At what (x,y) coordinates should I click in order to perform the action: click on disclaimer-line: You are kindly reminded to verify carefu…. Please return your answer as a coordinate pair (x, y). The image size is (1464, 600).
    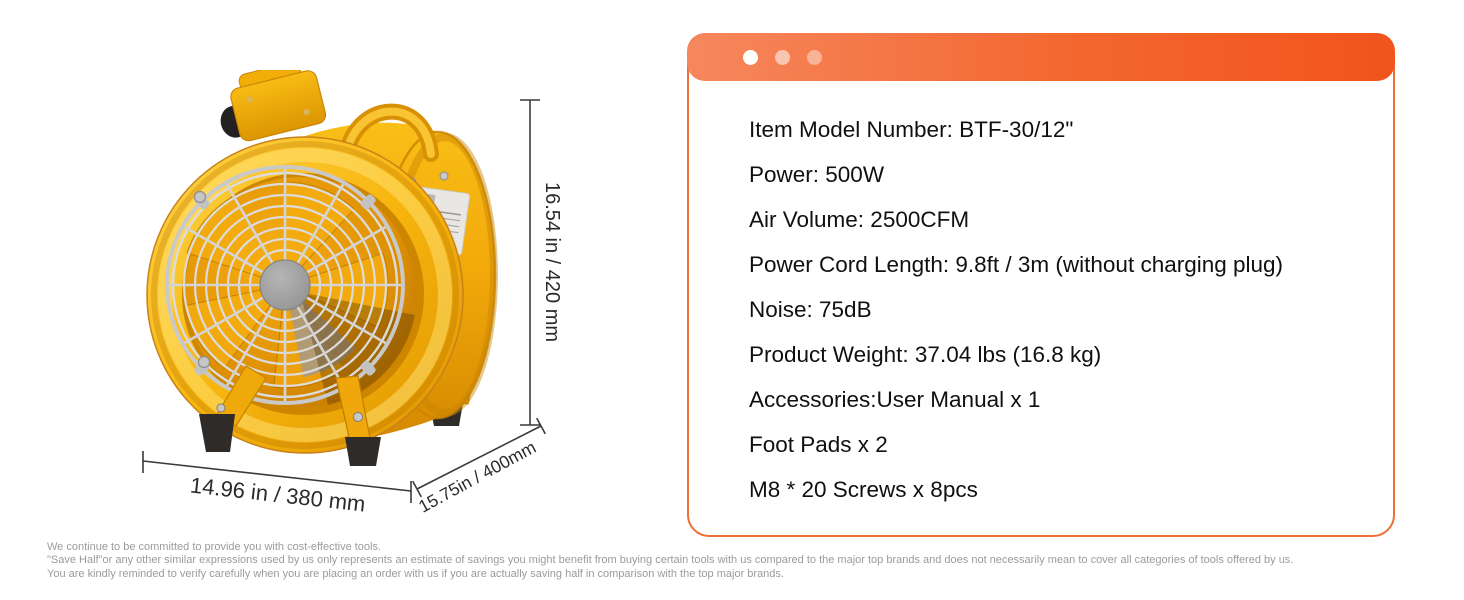
    Looking at the image, I should click on (415, 573).